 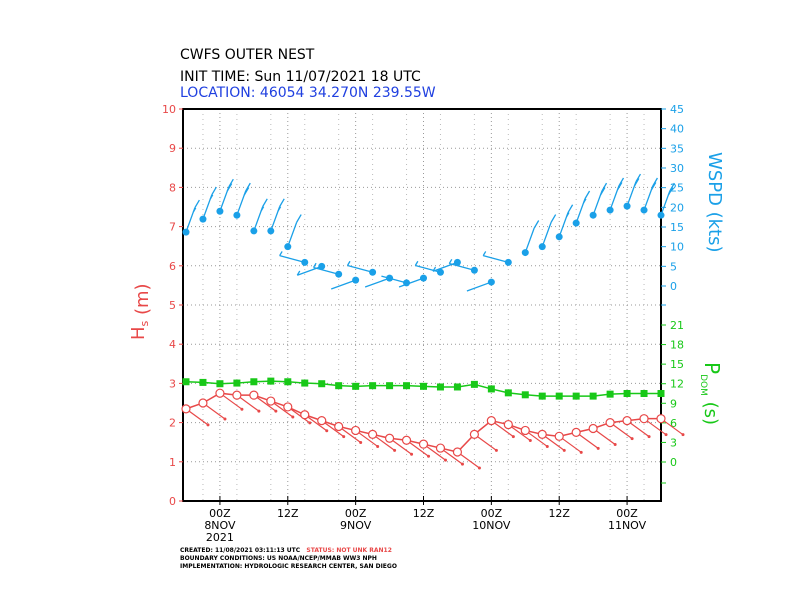 I want to click on hs-tick-label: 8, so click(x=172, y=187).